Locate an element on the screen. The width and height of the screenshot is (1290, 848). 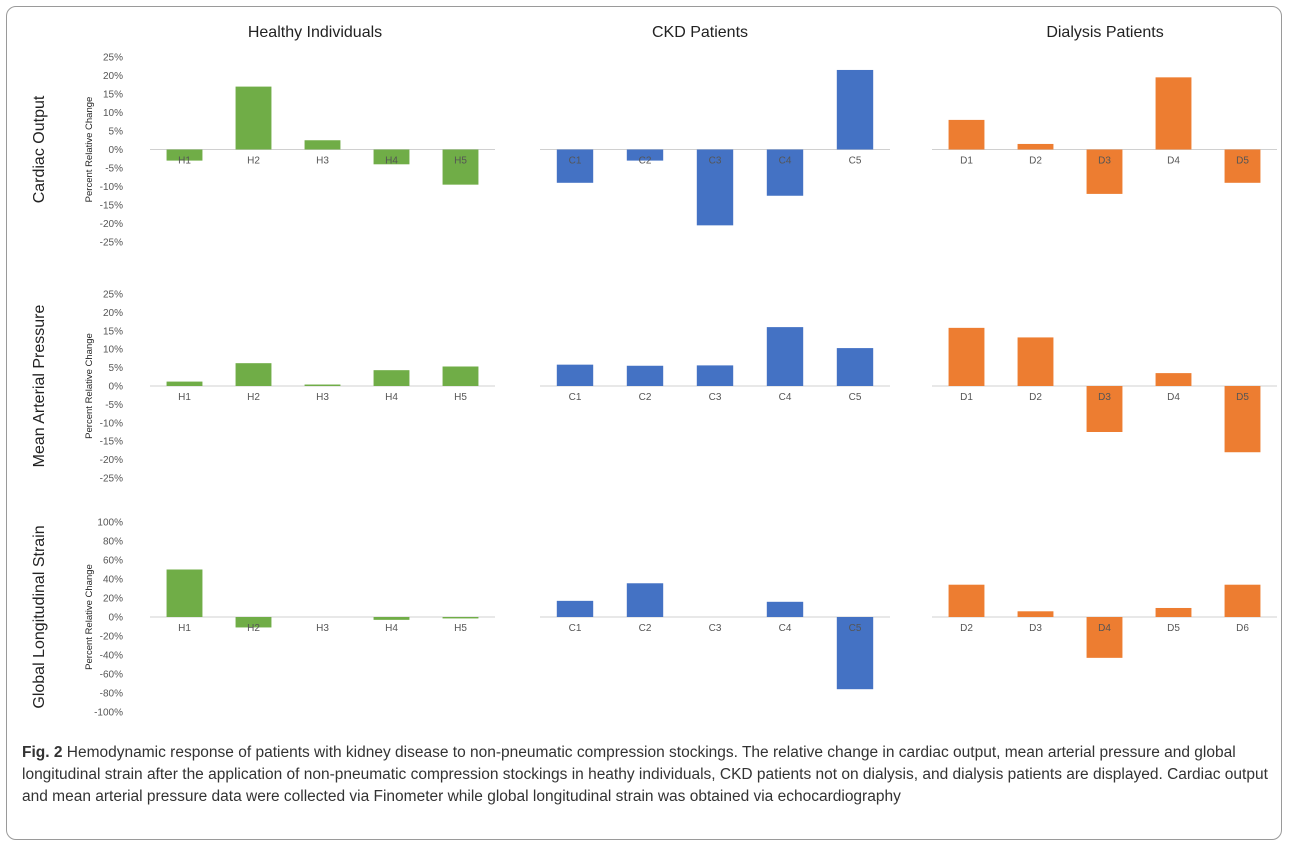
category-label: H4 is located at coordinates (391, 628).